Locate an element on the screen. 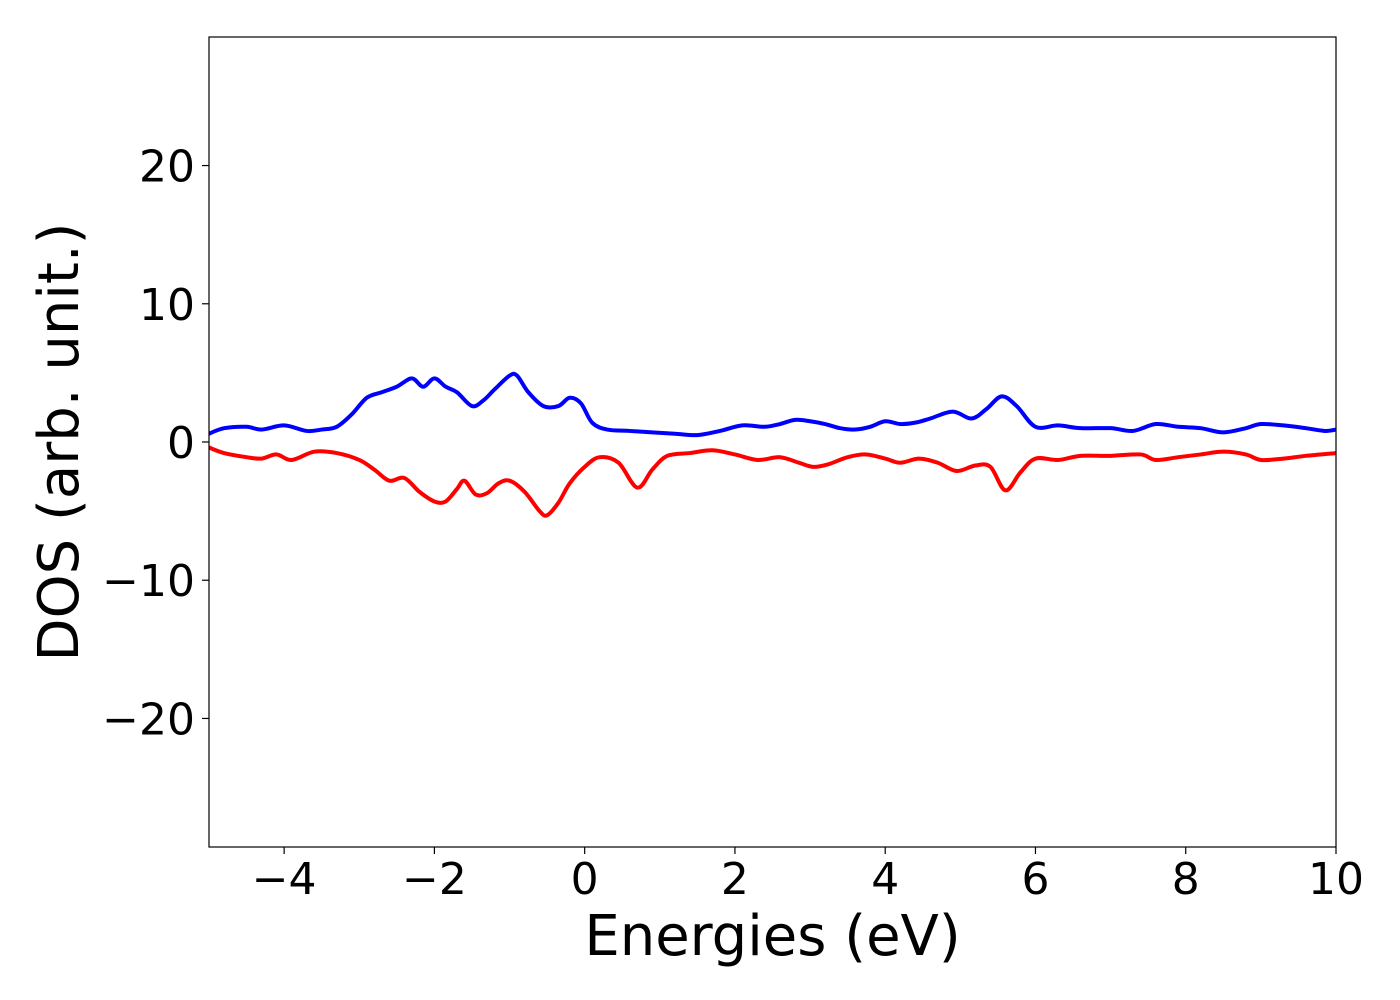 Image resolution: width=1400 pixels, height=1000 pixels. y-tick-label: −10 is located at coordinates (148, 581).